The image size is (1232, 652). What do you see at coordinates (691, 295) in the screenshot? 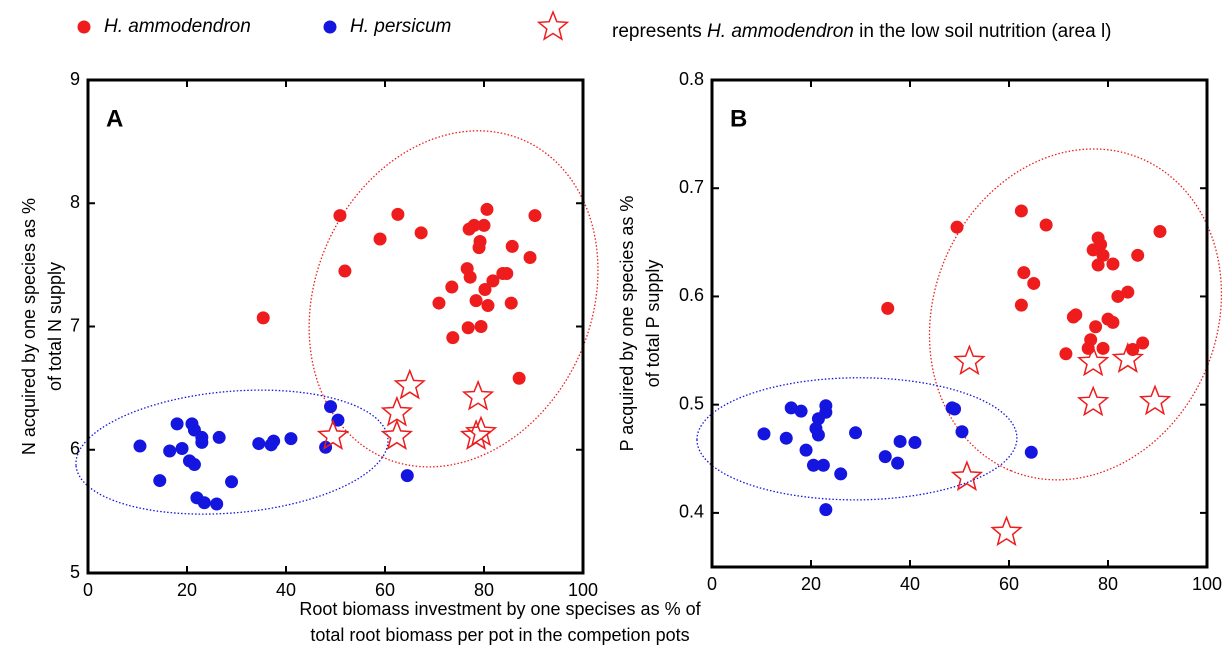
I see `y-tick-label: 0.6` at bounding box center [691, 295].